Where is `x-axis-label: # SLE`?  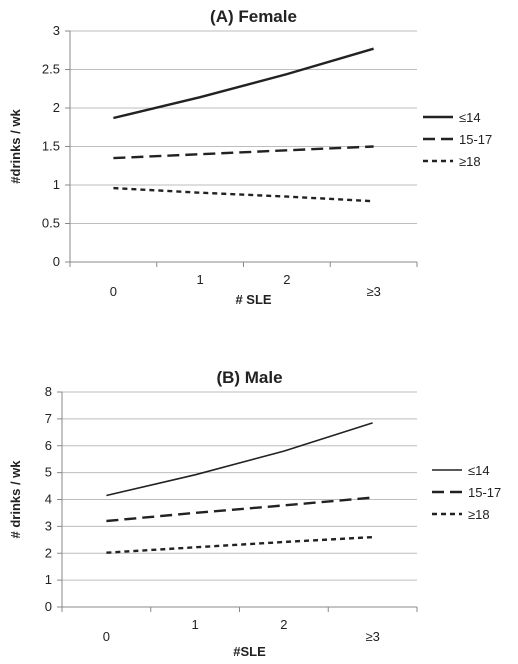
x-axis-label: # SLE is located at coordinates (253, 299).